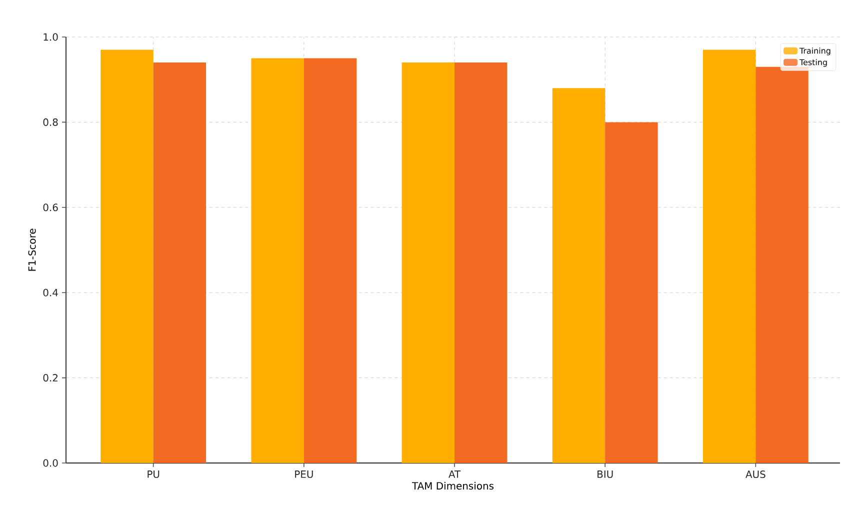 The image size is (841, 508). Describe the element at coordinates (453, 486) in the screenshot. I see `x-axis-title: TAM Dimensions` at that location.